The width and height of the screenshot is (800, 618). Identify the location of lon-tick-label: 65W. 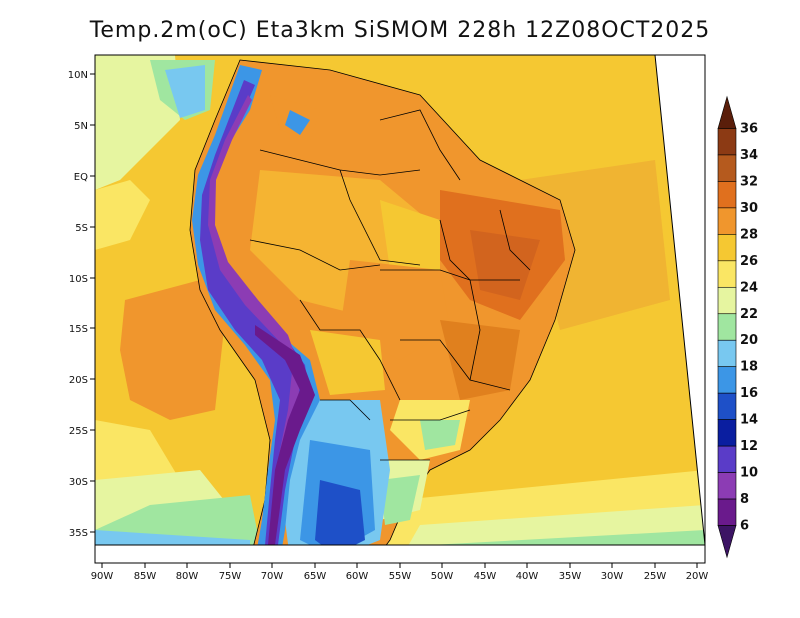
(315, 576).